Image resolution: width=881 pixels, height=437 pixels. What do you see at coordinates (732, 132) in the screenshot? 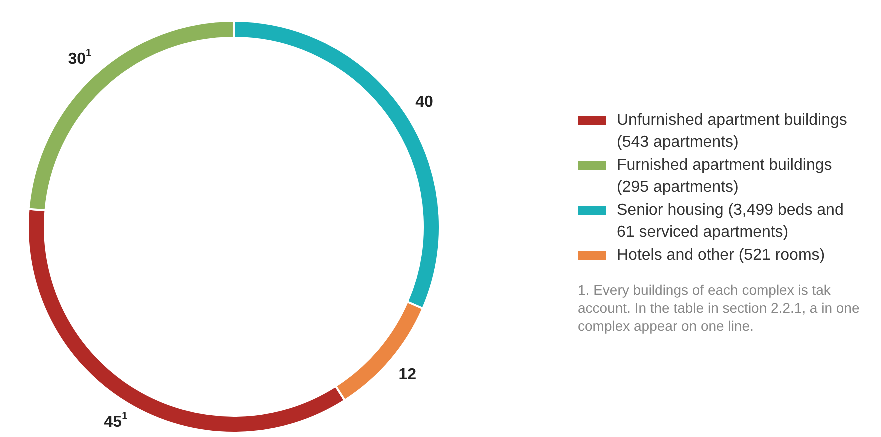
I see `legend-label: Unfurnished apartment buildings (543 apartments)` at bounding box center [732, 132].